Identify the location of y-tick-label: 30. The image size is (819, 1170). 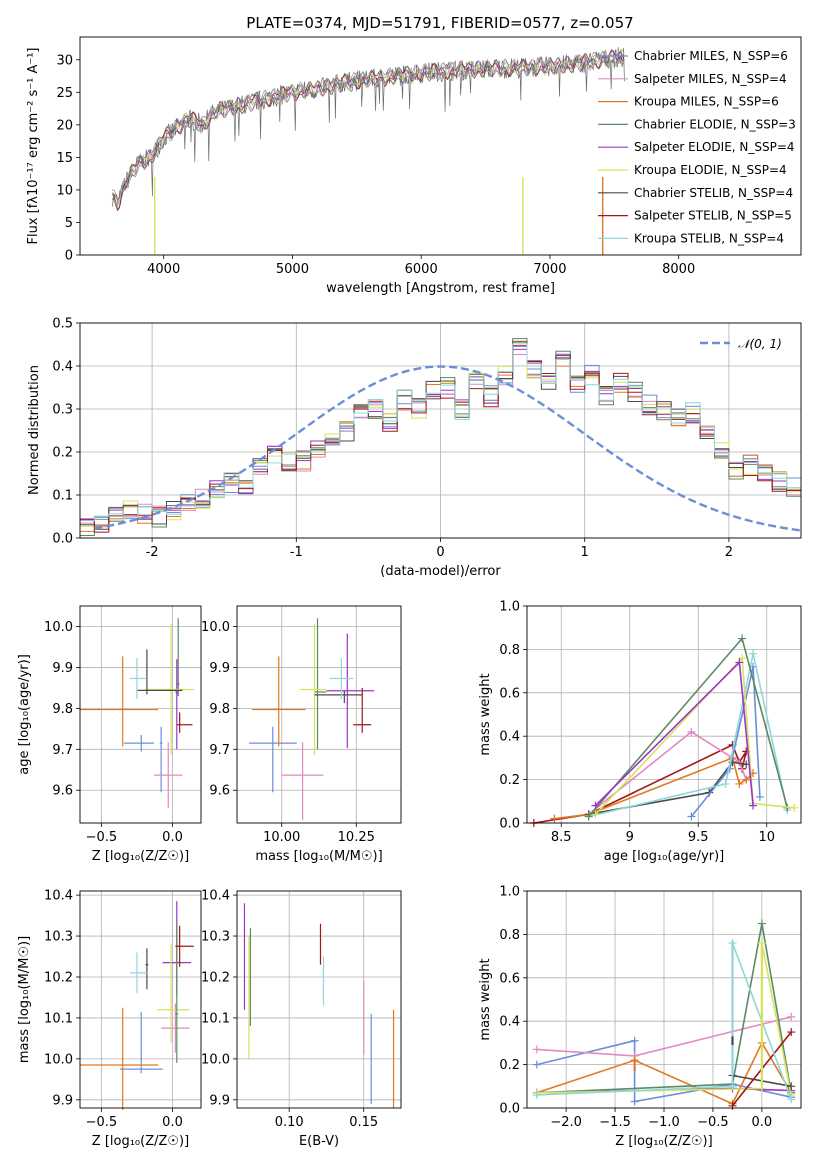
(64, 60).